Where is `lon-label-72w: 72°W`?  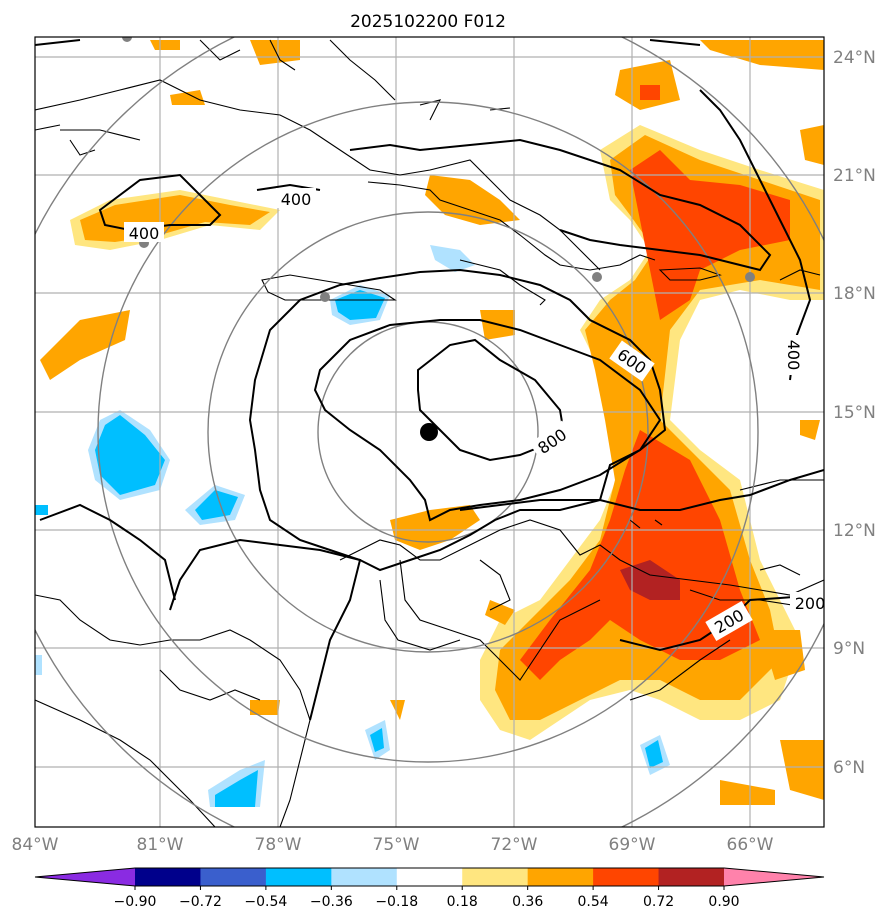
lon-label-72w: 72°W is located at coordinates (514, 845).